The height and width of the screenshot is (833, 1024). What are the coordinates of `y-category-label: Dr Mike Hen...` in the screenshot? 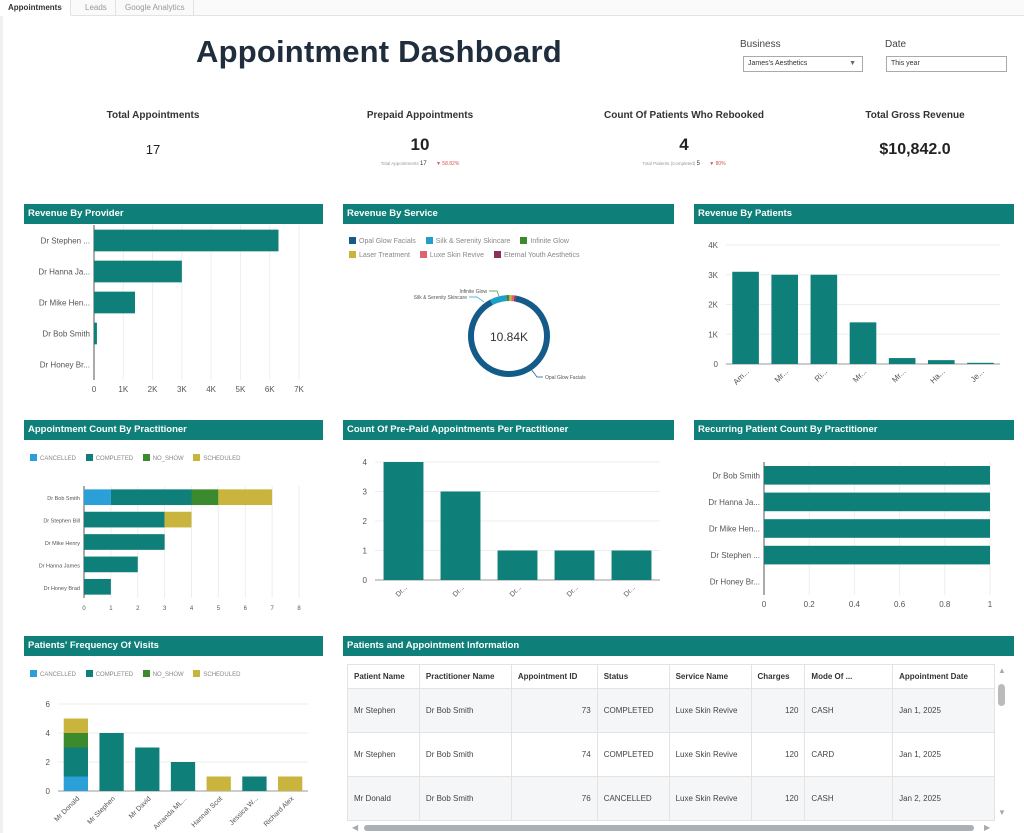 It's located at (734, 529).